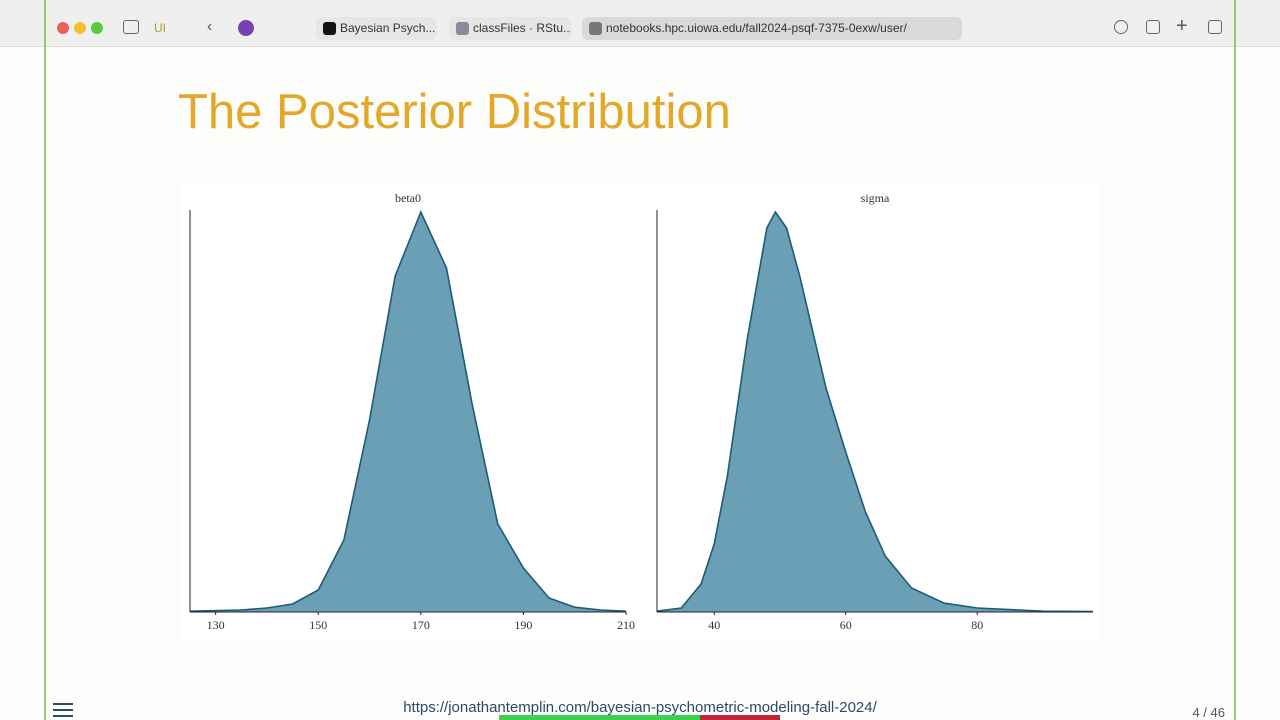 This screenshot has height=720, width=1280. I want to click on back-button: ‹, so click(210, 26).